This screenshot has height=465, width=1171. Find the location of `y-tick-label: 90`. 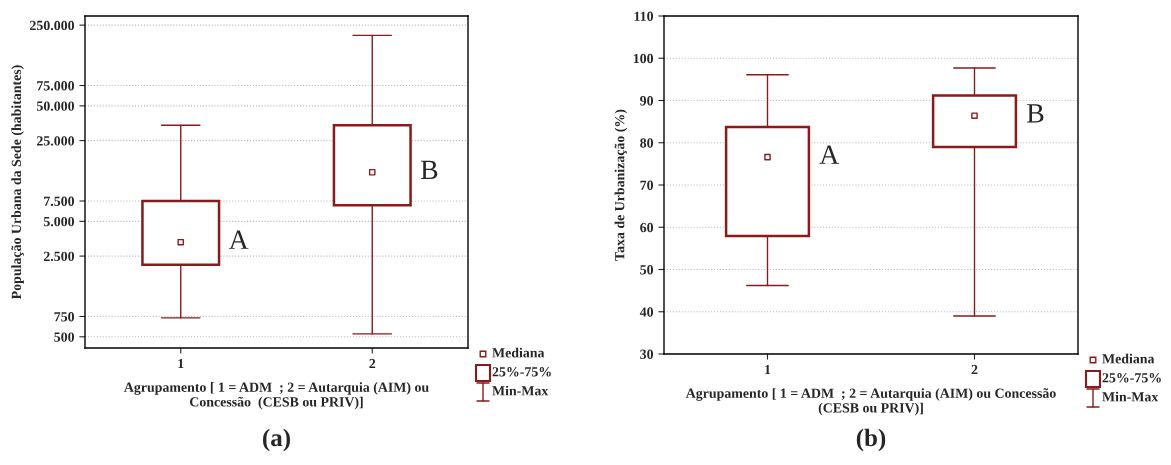

y-tick-label: 90 is located at coordinates (647, 101).